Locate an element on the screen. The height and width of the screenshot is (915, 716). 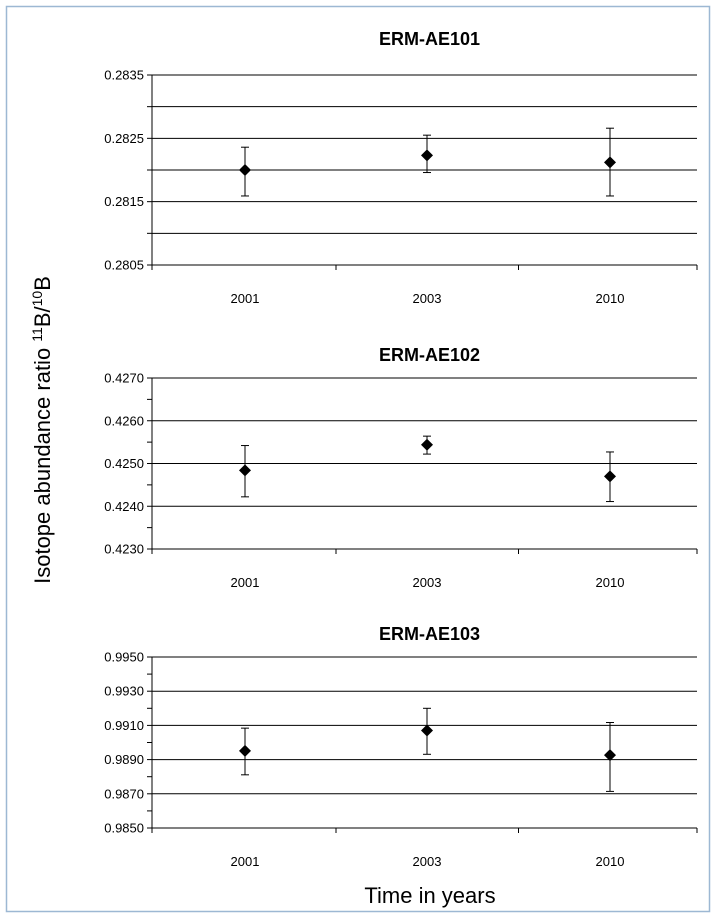
y-tick-label: 0.4260 is located at coordinates (124, 420).